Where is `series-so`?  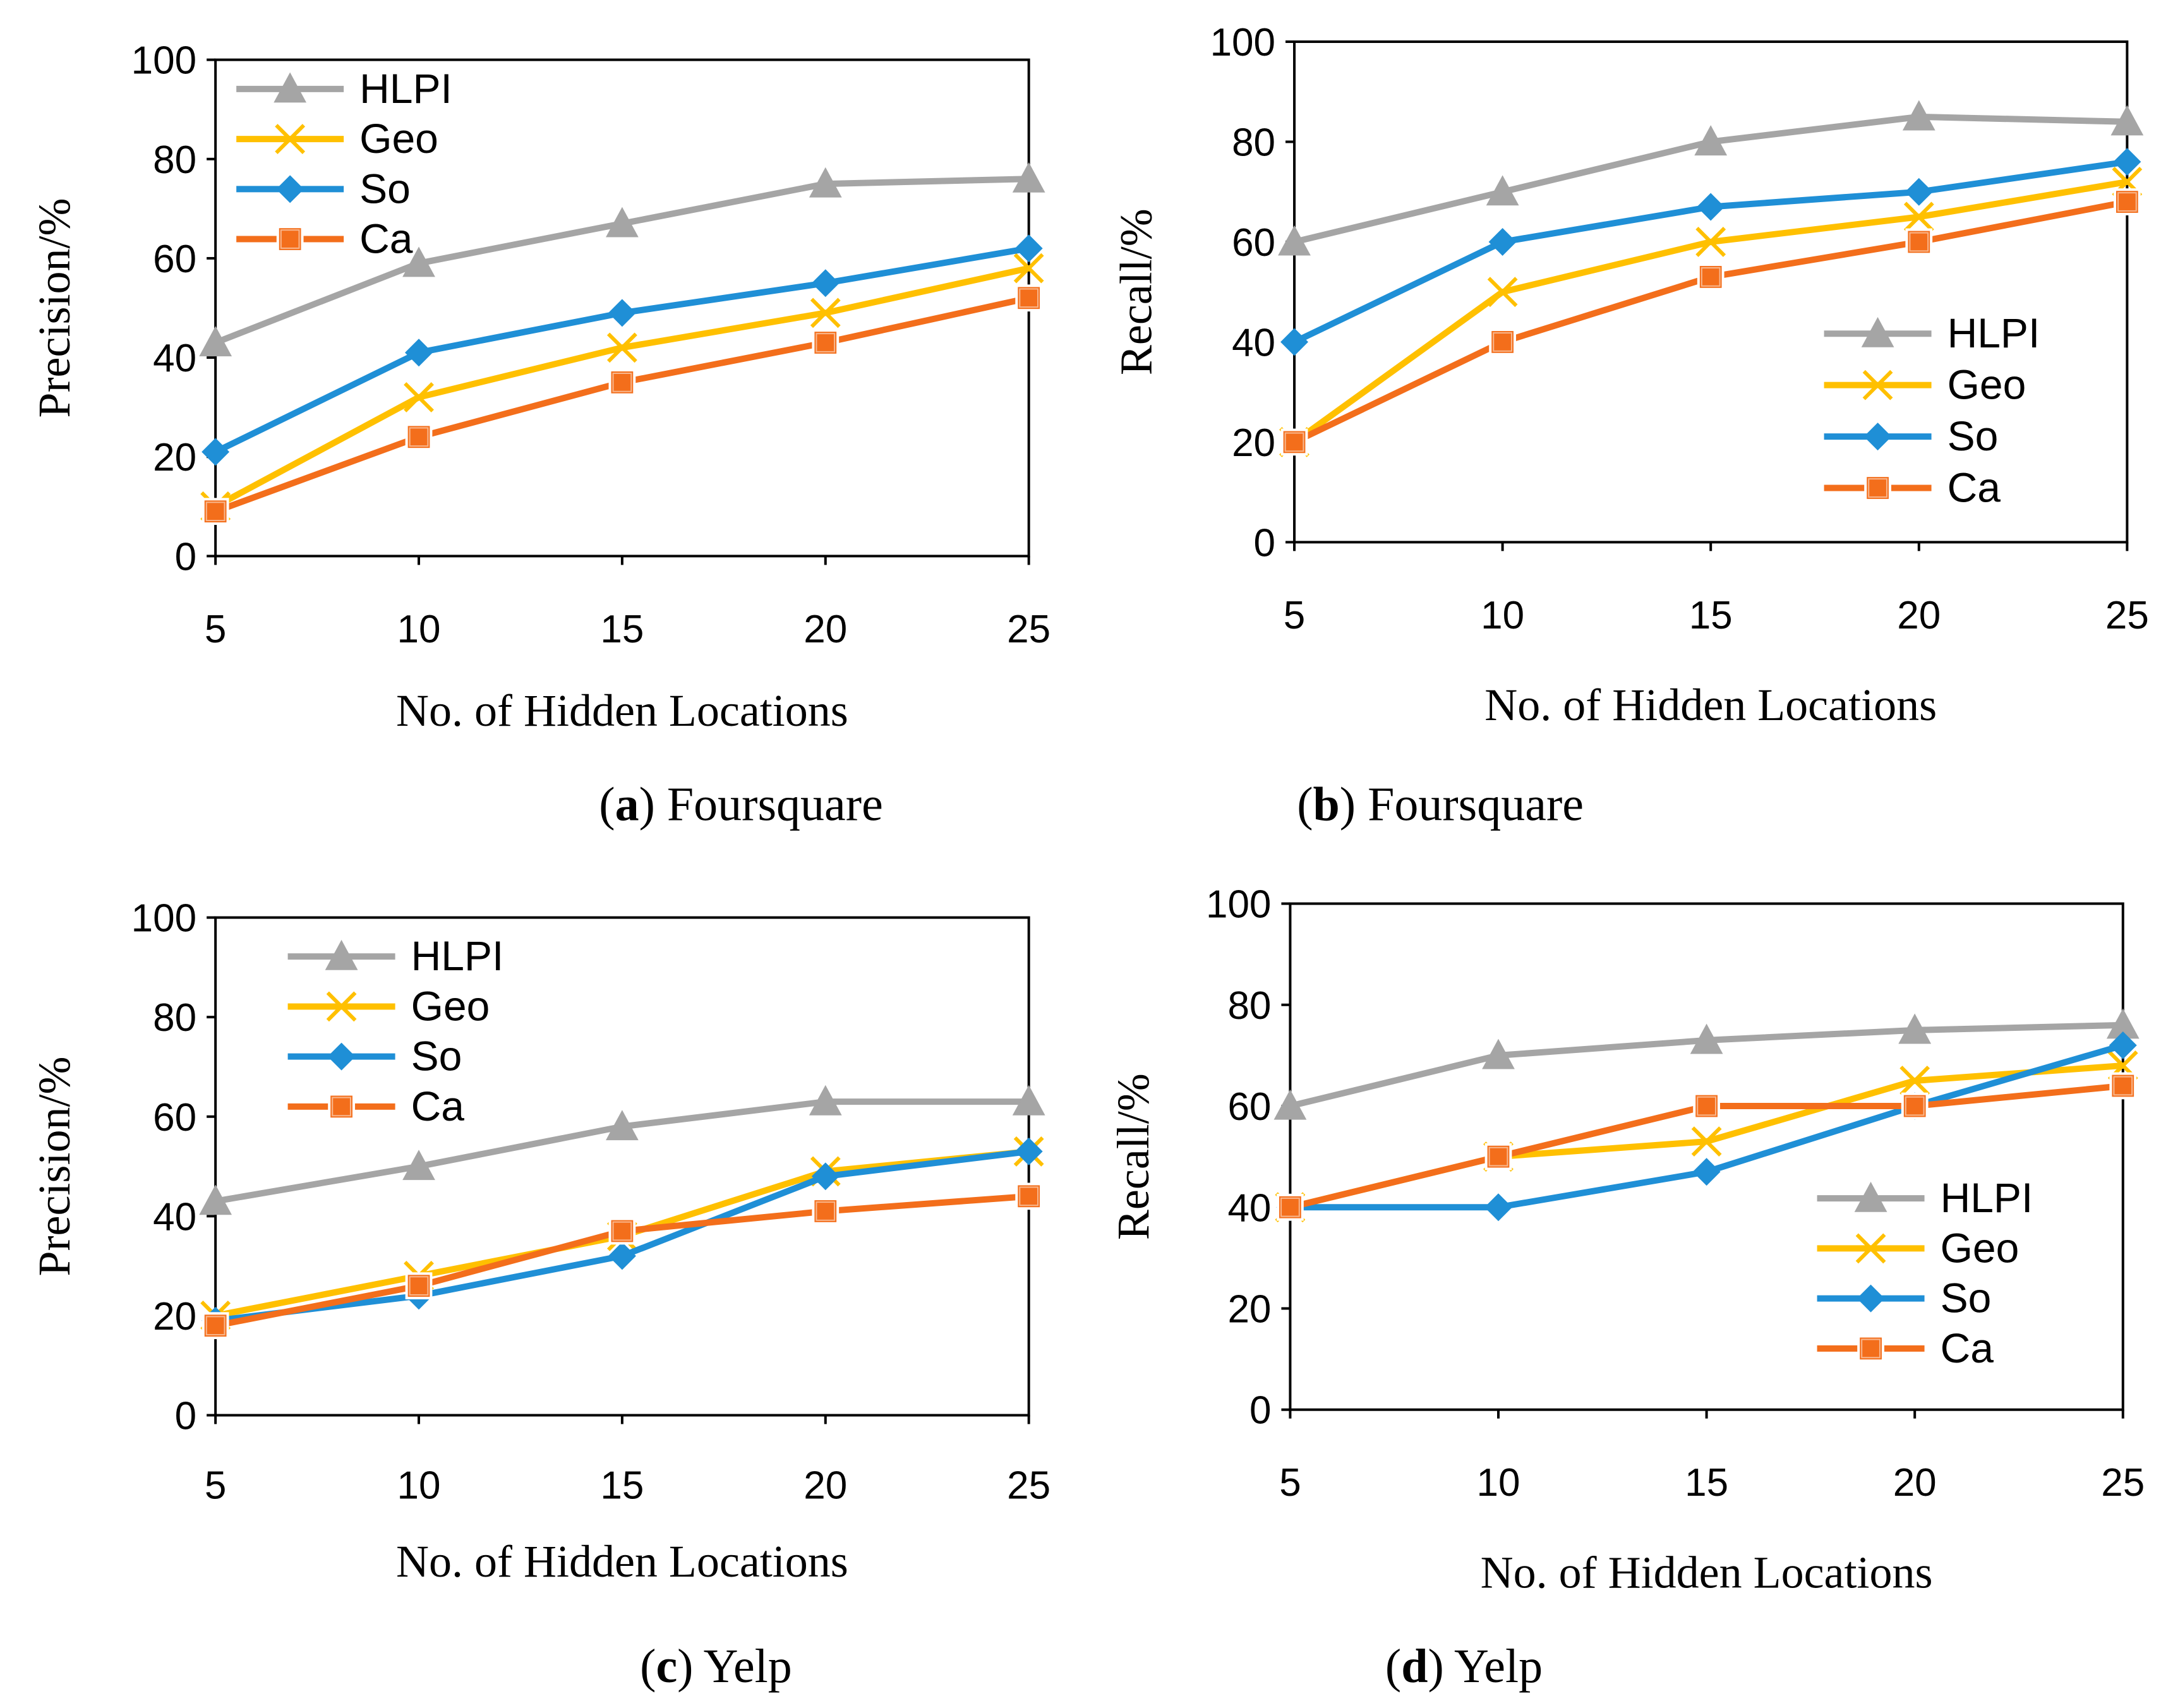 series-so is located at coordinates (622, 350).